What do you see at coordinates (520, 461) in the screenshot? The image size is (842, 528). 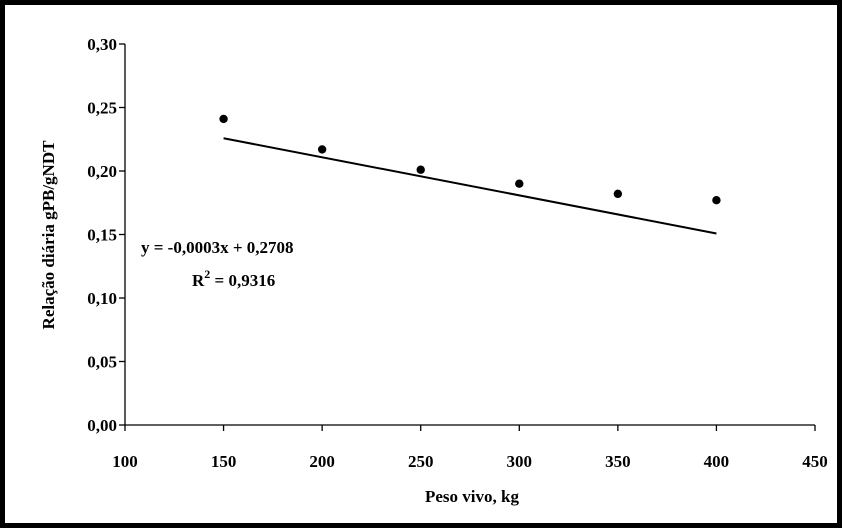 I see `x-tick-label: 300` at bounding box center [520, 461].